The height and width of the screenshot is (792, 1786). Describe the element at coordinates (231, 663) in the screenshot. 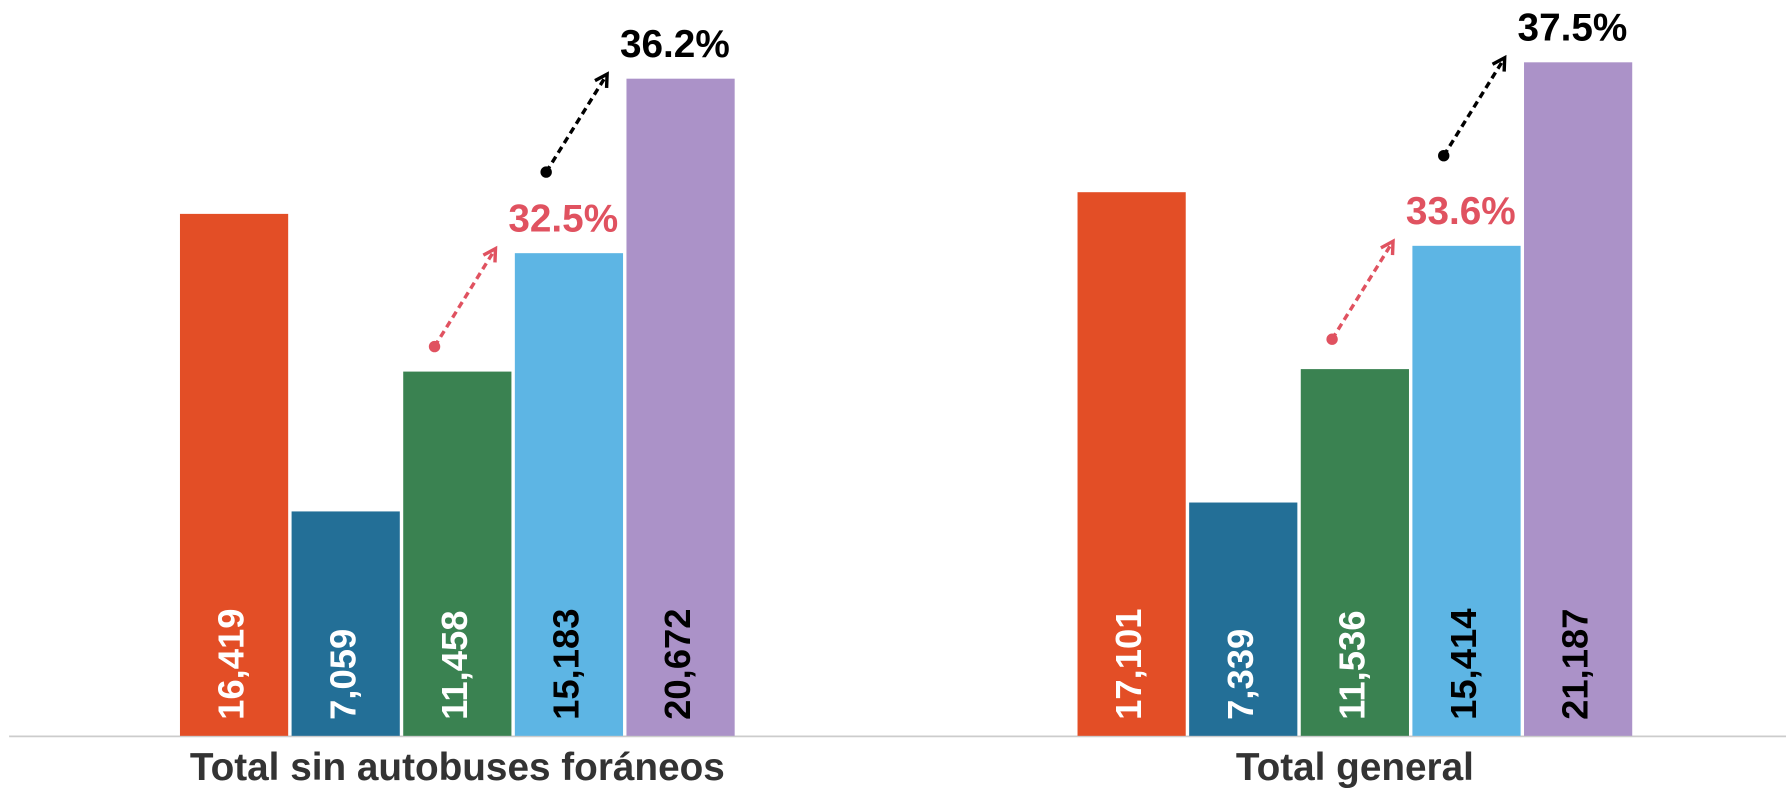

I see `value-label: 16,419` at that location.